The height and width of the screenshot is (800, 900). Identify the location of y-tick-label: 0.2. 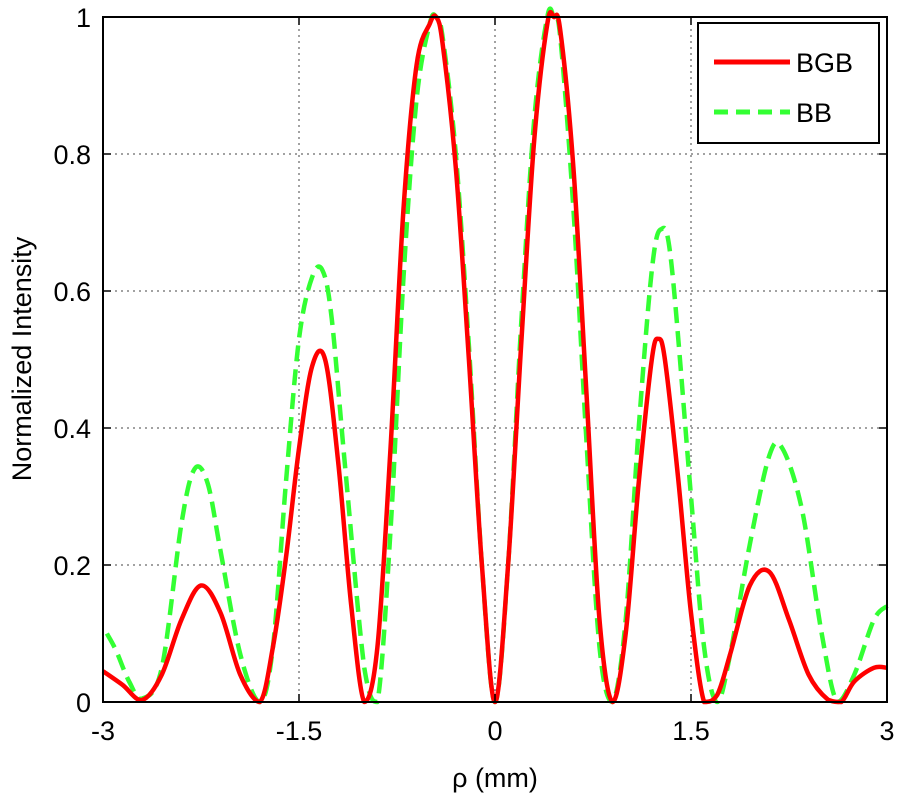
(72, 566).